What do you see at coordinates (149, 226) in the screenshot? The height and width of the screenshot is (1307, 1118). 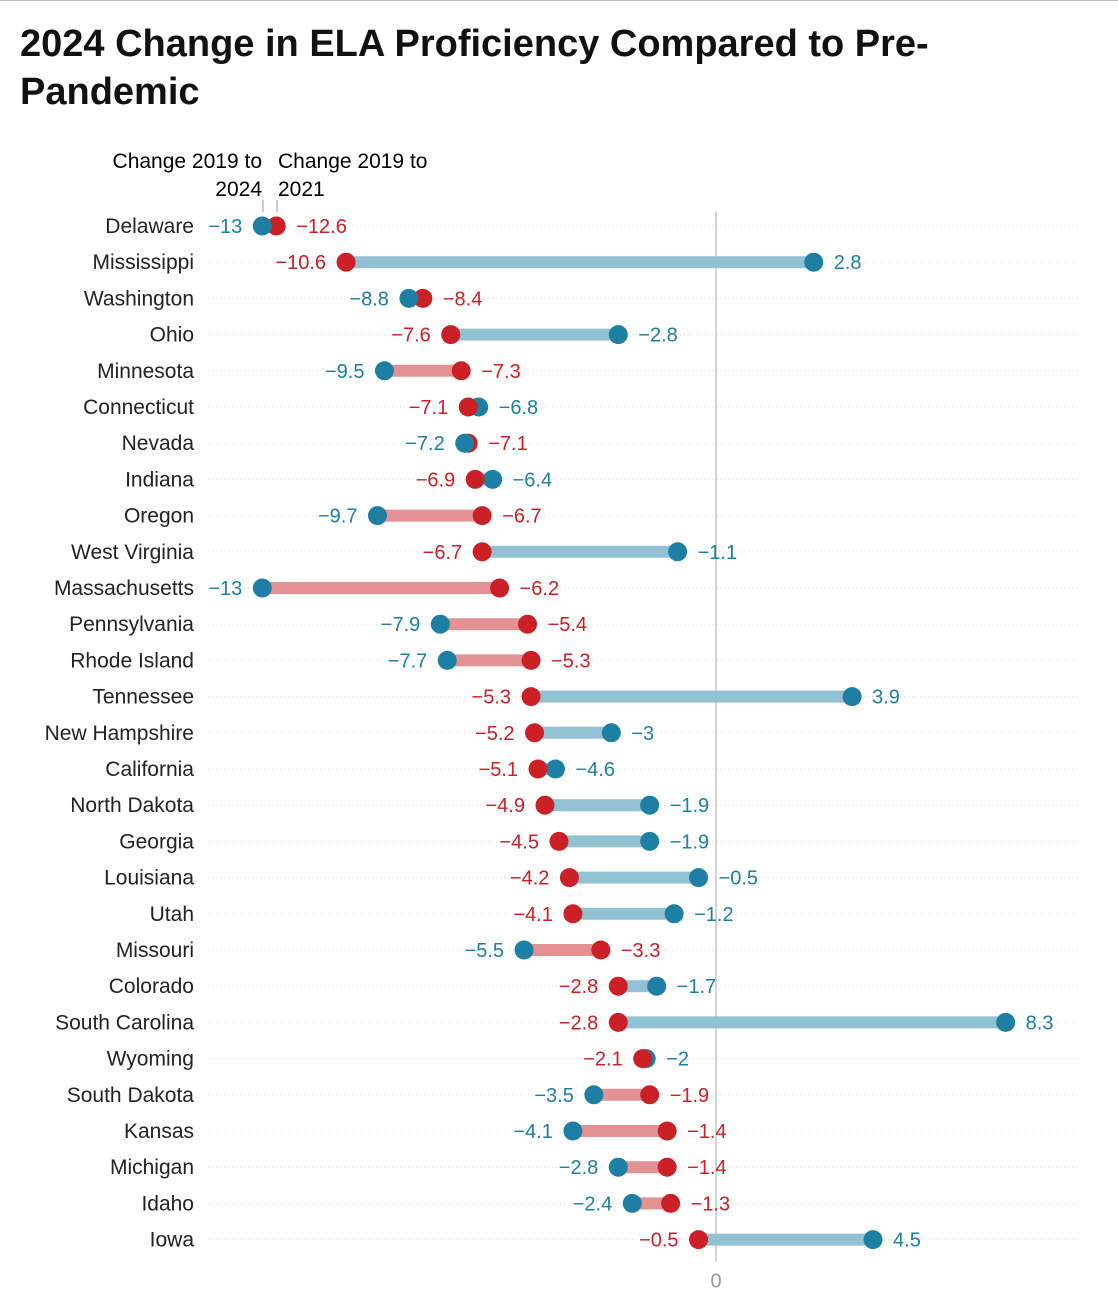 I see `state-label: Delaware` at bounding box center [149, 226].